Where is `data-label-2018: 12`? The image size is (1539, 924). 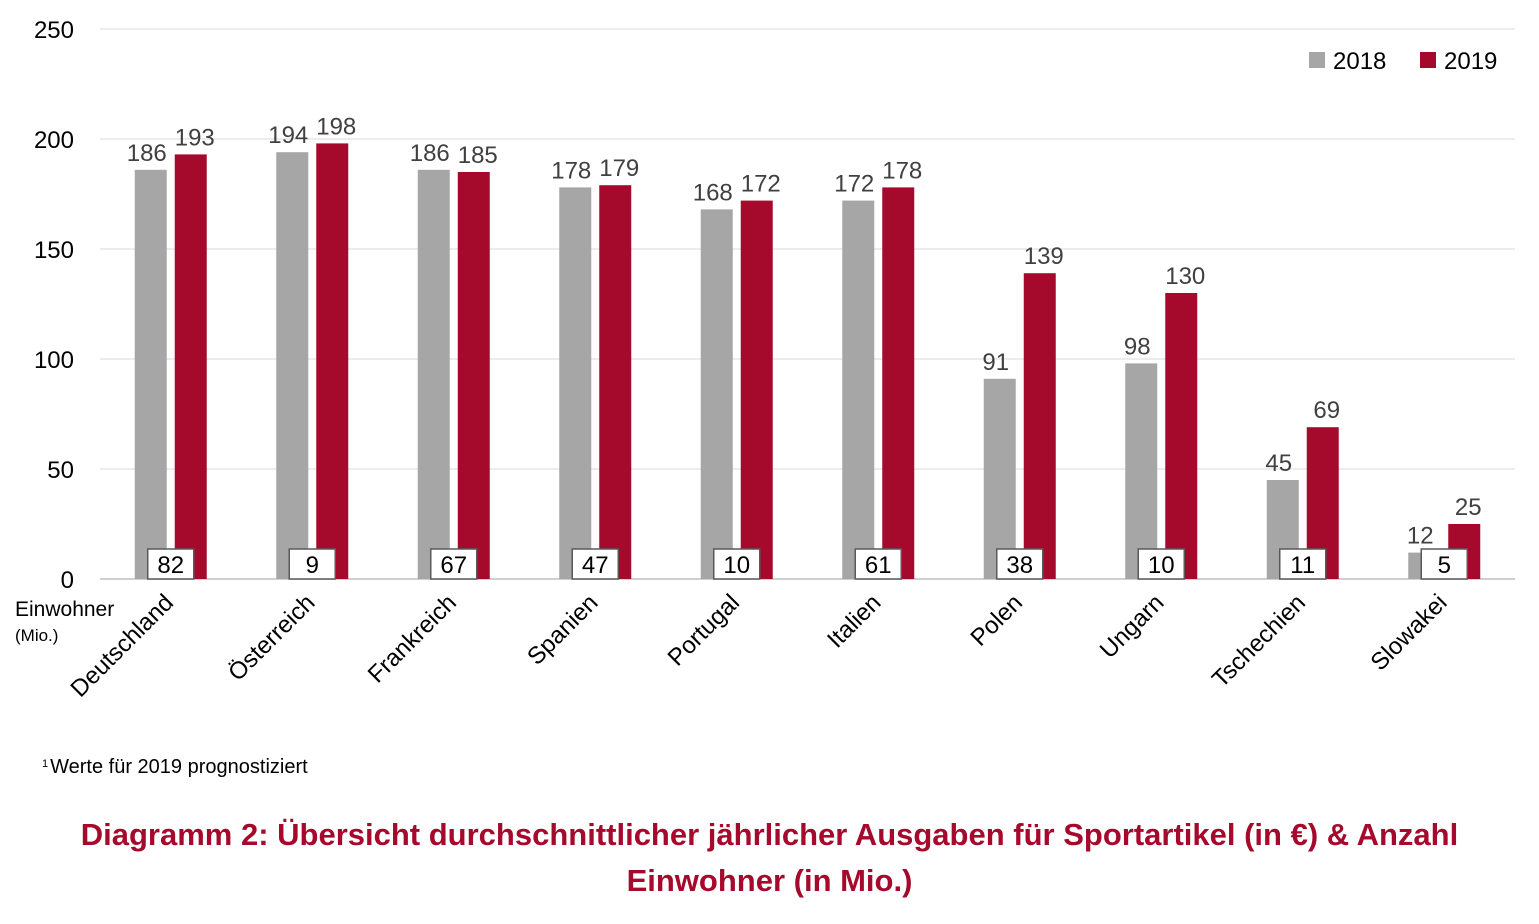 data-label-2018: 12 is located at coordinates (1420, 536).